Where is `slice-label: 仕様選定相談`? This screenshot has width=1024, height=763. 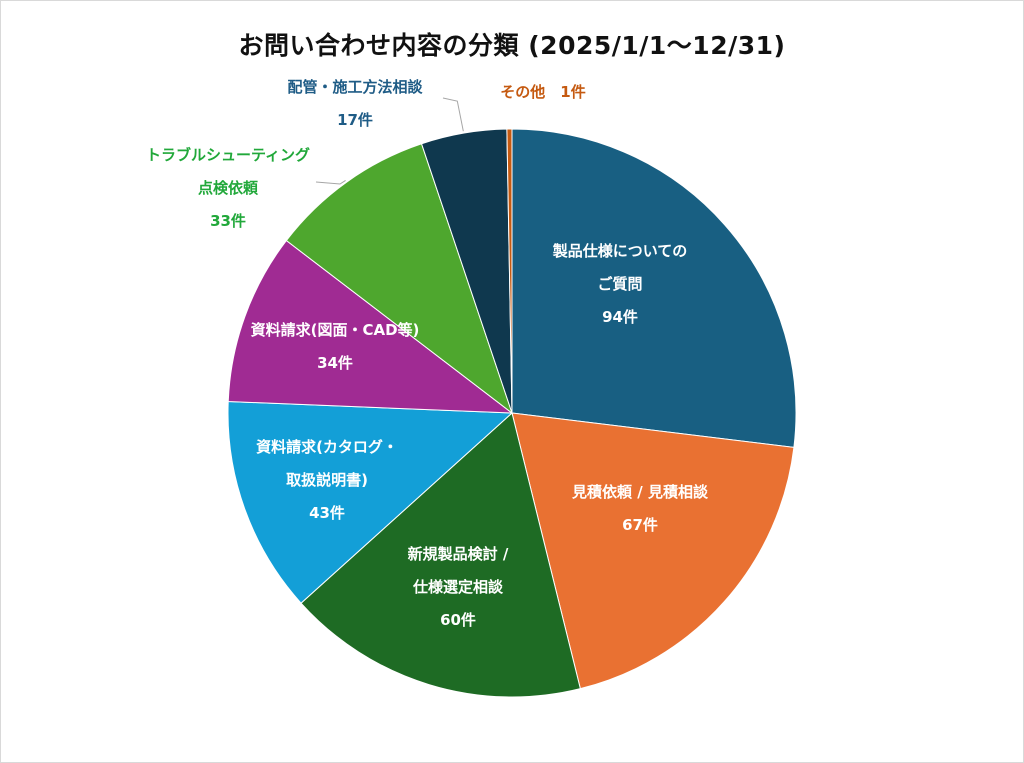
slice-label: 仕様選定相談 is located at coordinates (458, 587).